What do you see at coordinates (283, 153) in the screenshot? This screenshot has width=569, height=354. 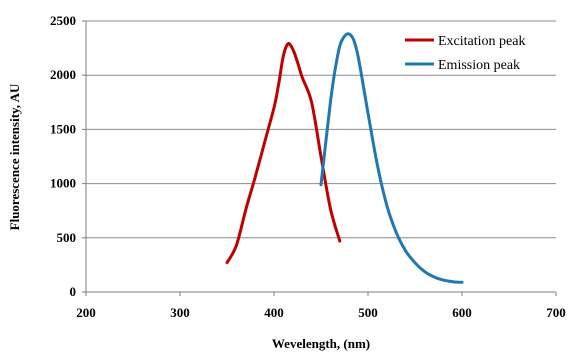 I see `series-excitation-line` at bounding box center [283, 153].